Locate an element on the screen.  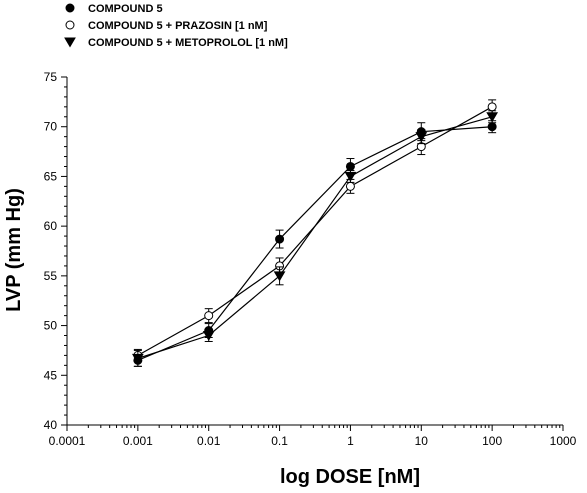
x-tick-label: 0.001 is located at coordinates (138, 441).